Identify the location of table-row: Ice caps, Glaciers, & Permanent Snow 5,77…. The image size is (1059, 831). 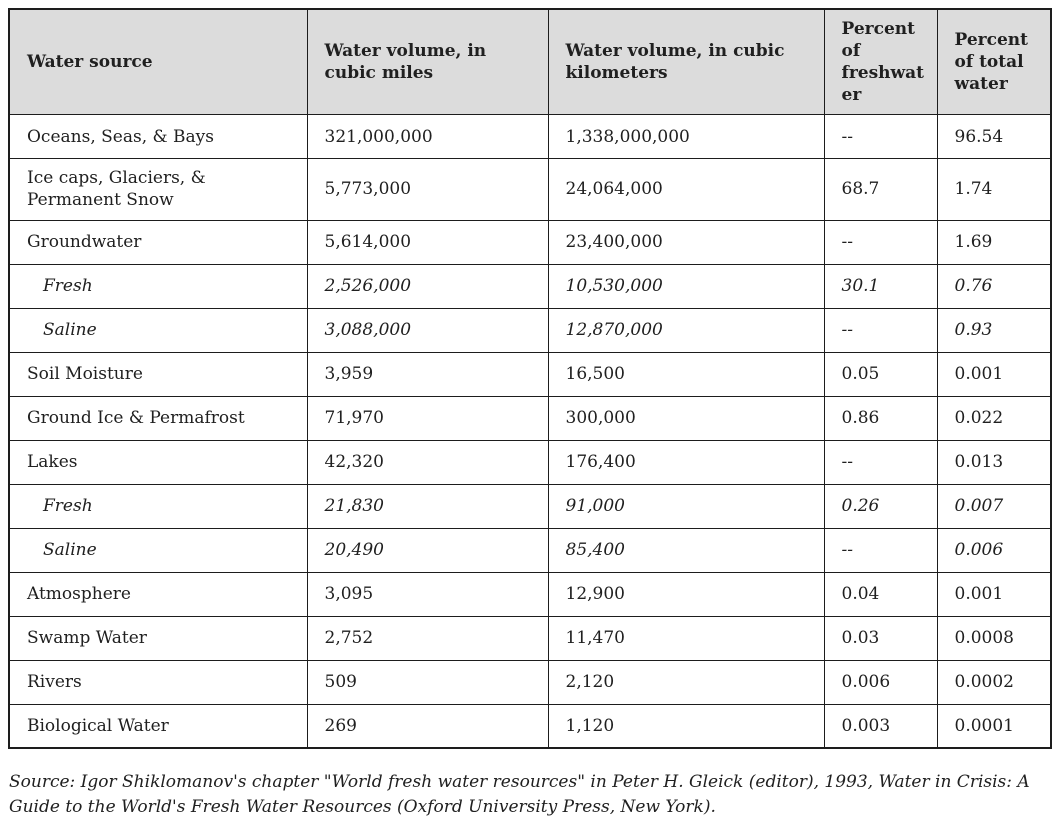
(530, 189).